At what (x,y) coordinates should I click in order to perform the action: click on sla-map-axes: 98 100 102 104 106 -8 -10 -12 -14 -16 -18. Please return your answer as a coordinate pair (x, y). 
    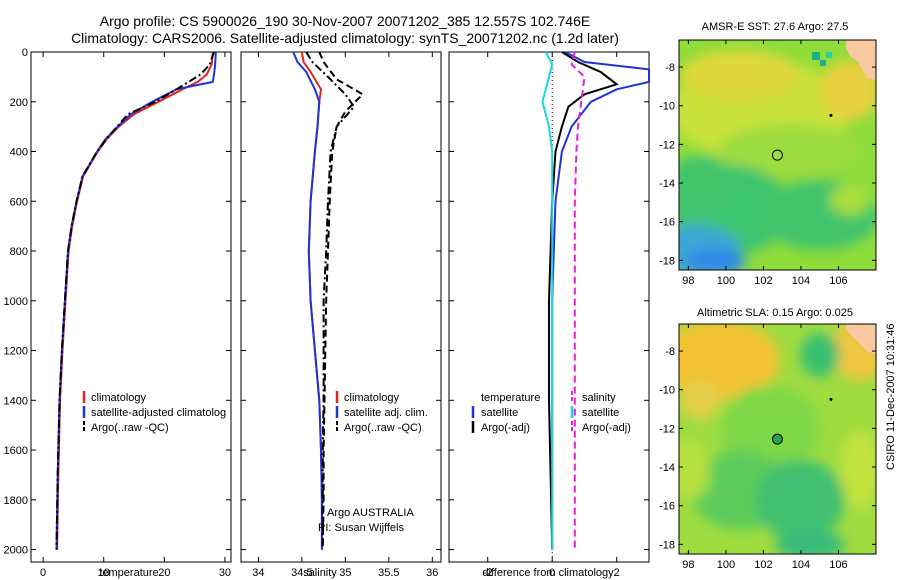
    Looking at the image, I should click on (767, 447).